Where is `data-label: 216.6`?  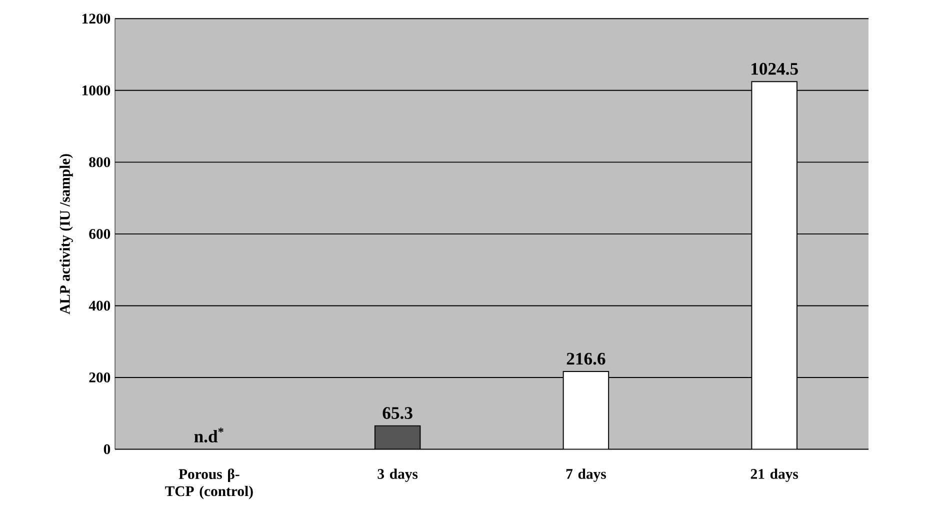 data-label: 216.6 is located at coordinates (586, 358).